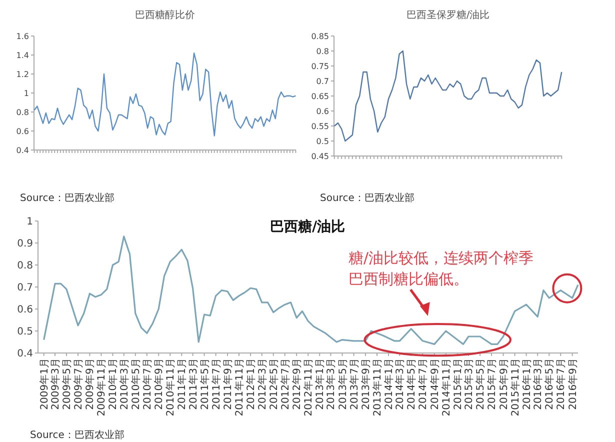 The height and width of the screenshot is (442, 615). I want to click on x-tick-label: 2014年3月, so click(400, 384).